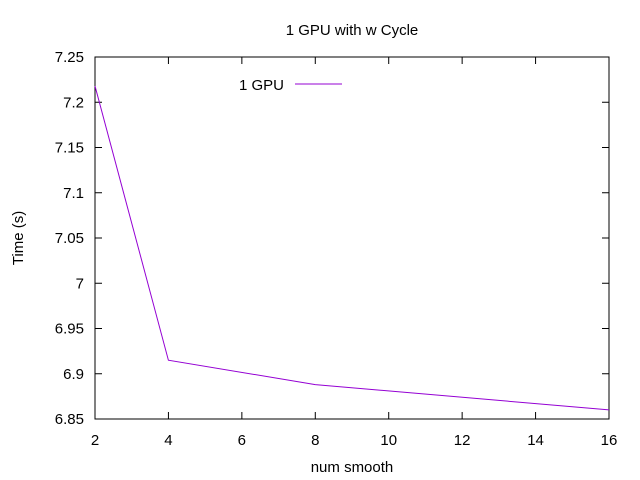  I want to click on x-tick-label: 6, so click(242, 440).